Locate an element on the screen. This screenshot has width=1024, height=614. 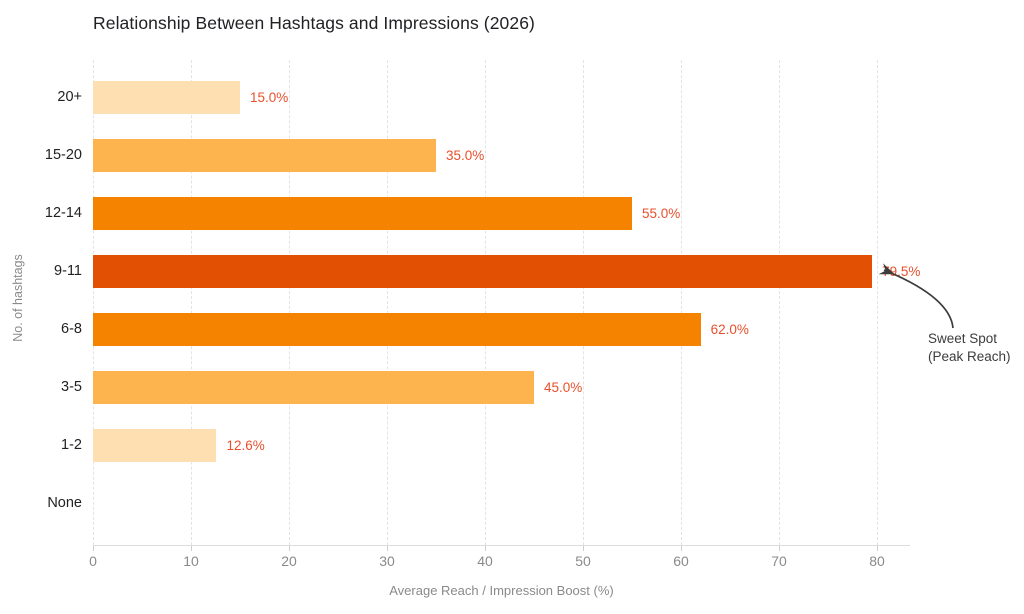
y-axis-title: No. of hashtags is located at coordinates (18, 298).